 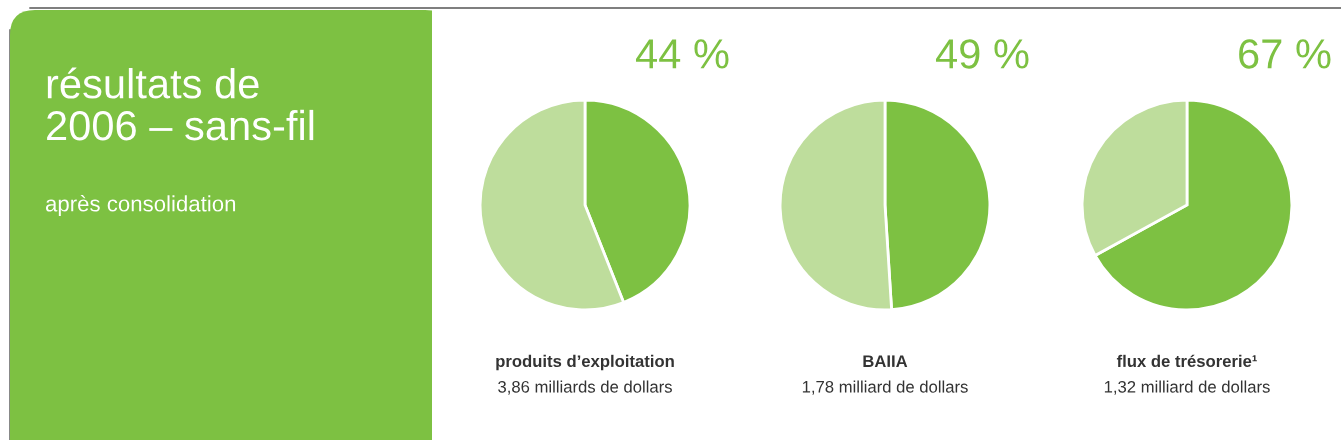 I want to click on text: BAIIA, so click(x=885, y=361).